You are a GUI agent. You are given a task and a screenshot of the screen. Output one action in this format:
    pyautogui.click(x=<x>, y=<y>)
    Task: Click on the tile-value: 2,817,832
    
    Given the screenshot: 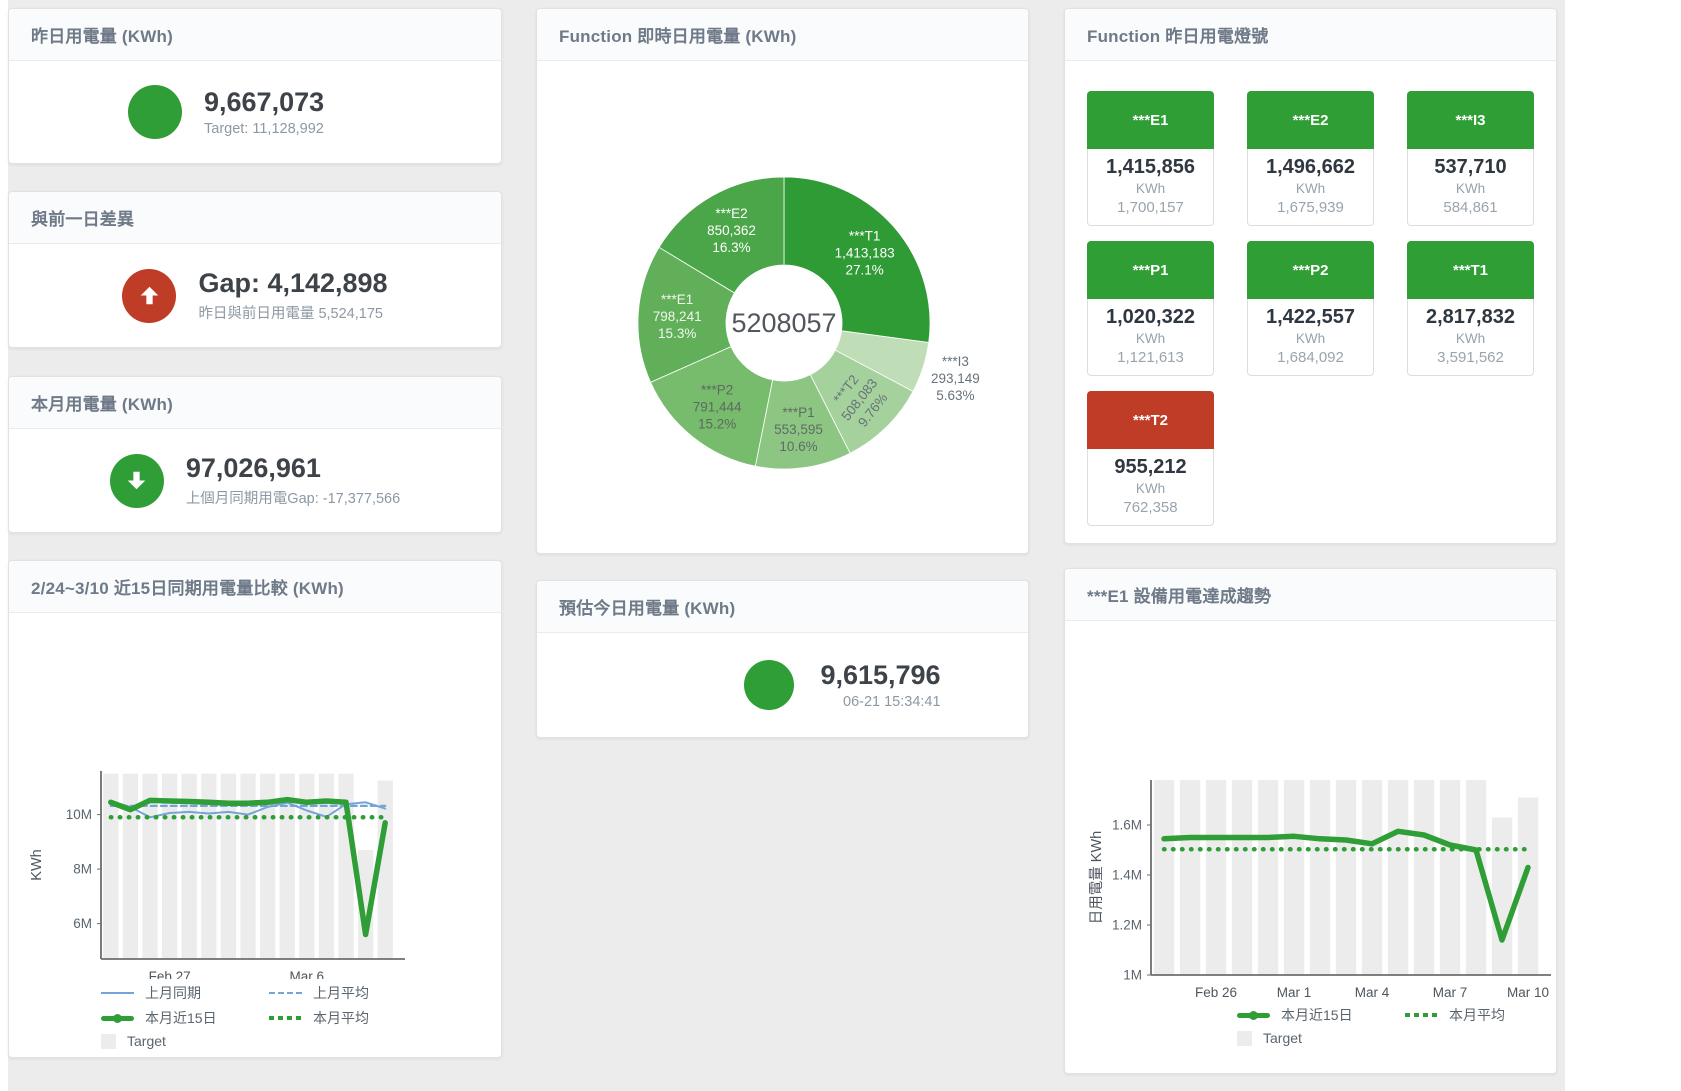 What is the action you would take?
    pyautogui.click(x=1470, y=317)
    